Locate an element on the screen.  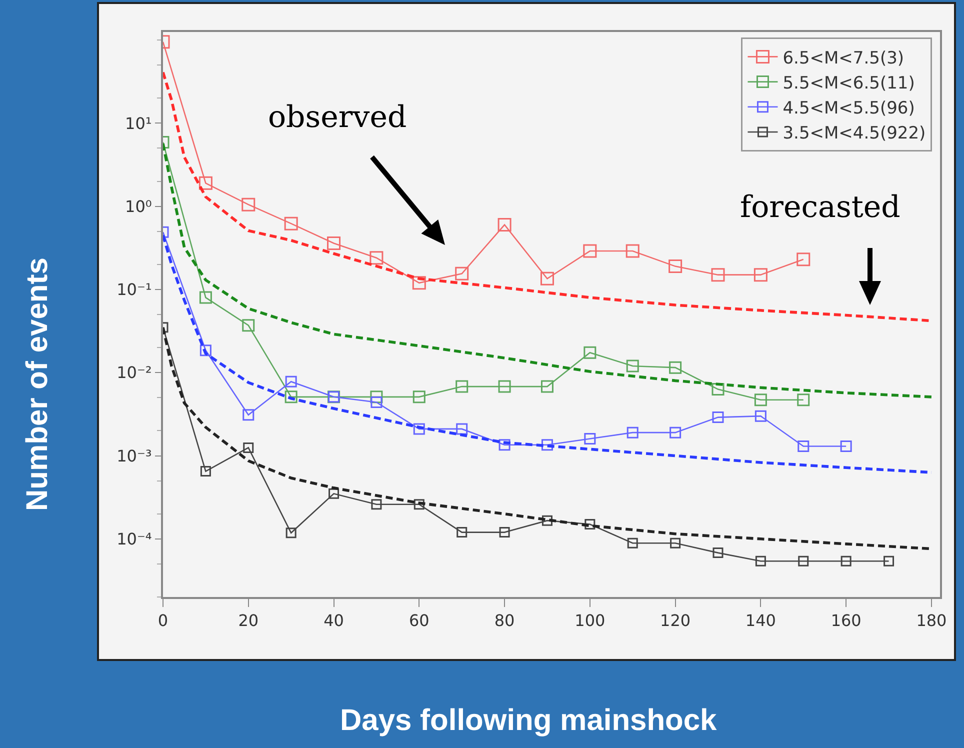
x-tick-label: 160 is located at coordinates (846, 620).